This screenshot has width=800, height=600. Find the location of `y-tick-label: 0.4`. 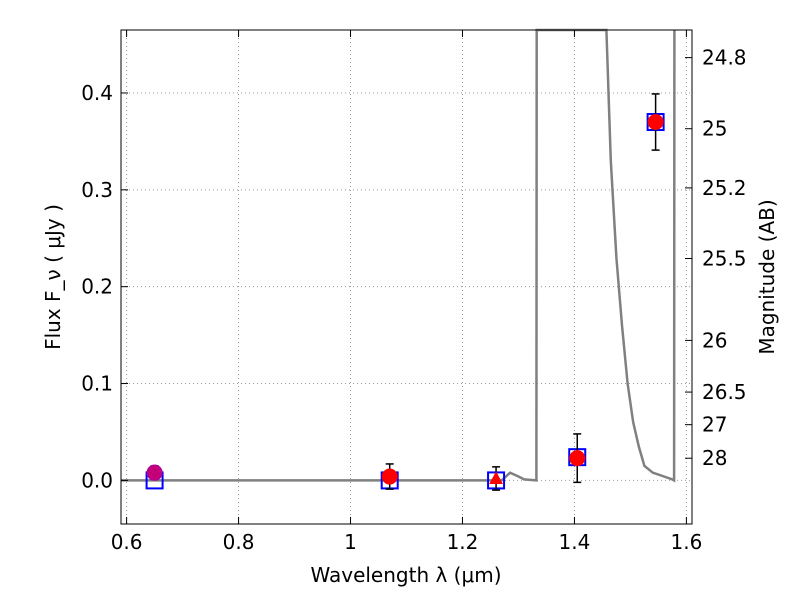

y-tick-label: 0.4 is located at coordinates (97, 93).